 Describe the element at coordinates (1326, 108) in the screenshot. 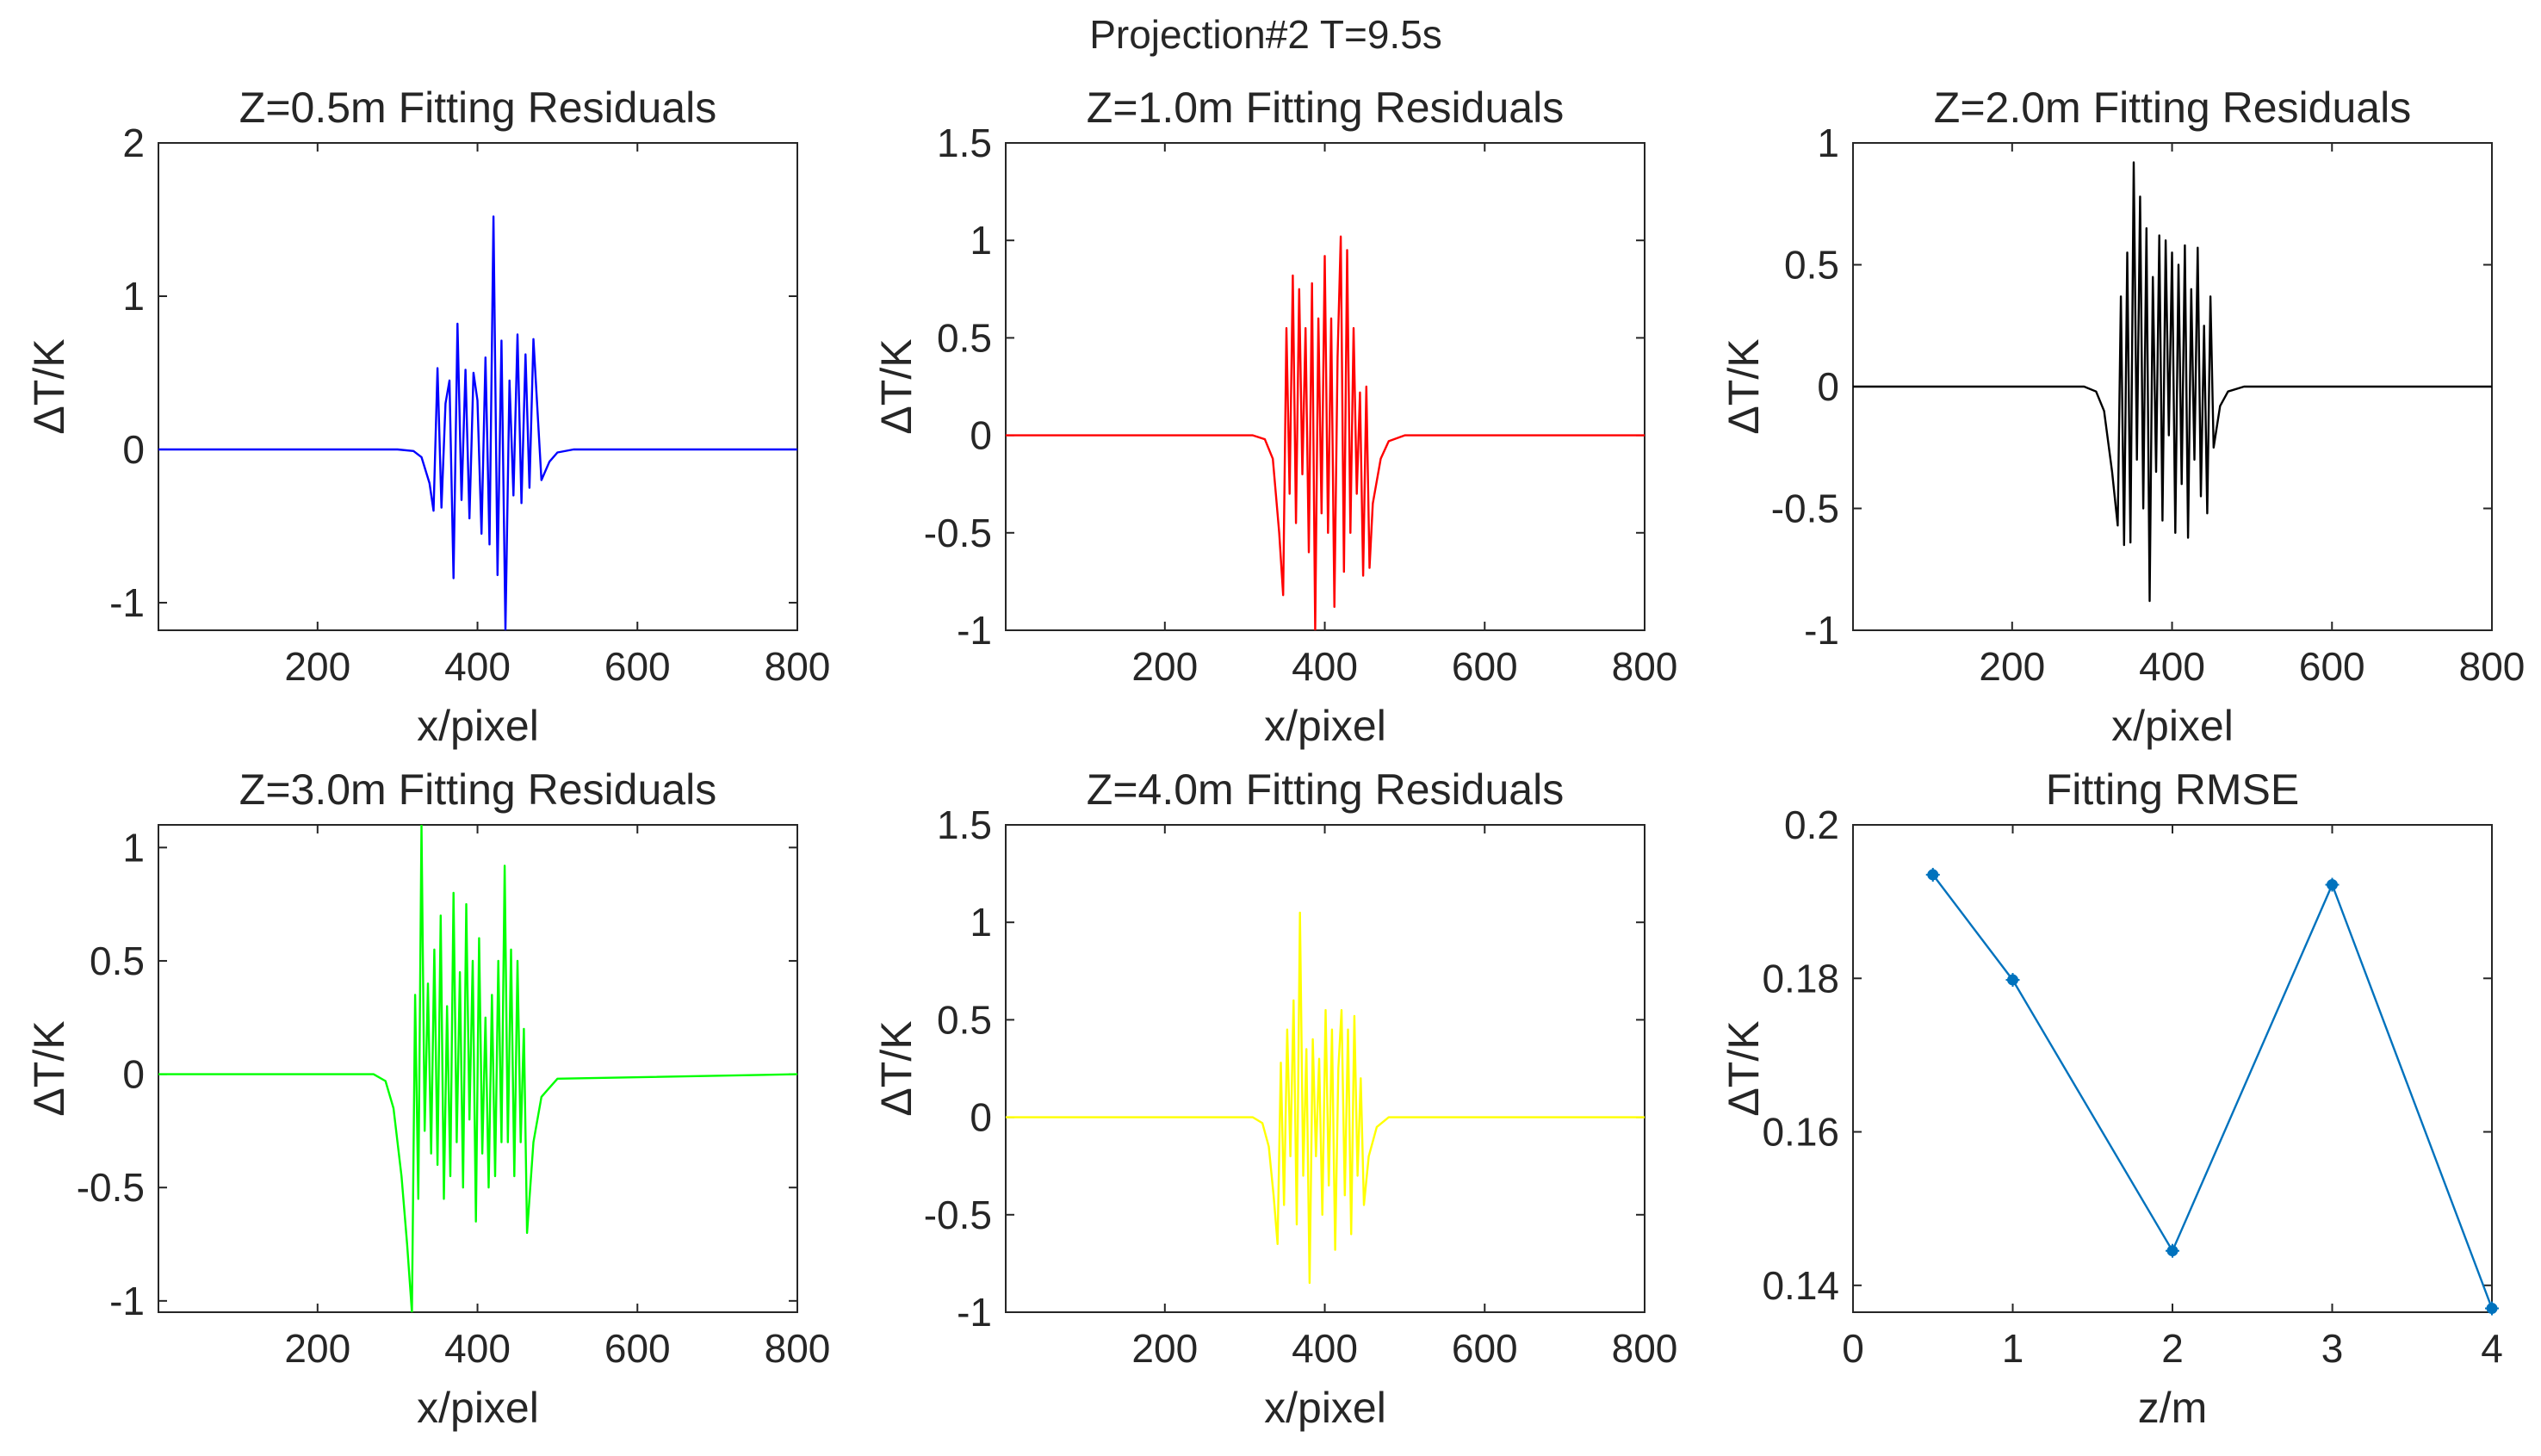

I see `chart-title: Z=1.0m Fitting Residuals` at that location.